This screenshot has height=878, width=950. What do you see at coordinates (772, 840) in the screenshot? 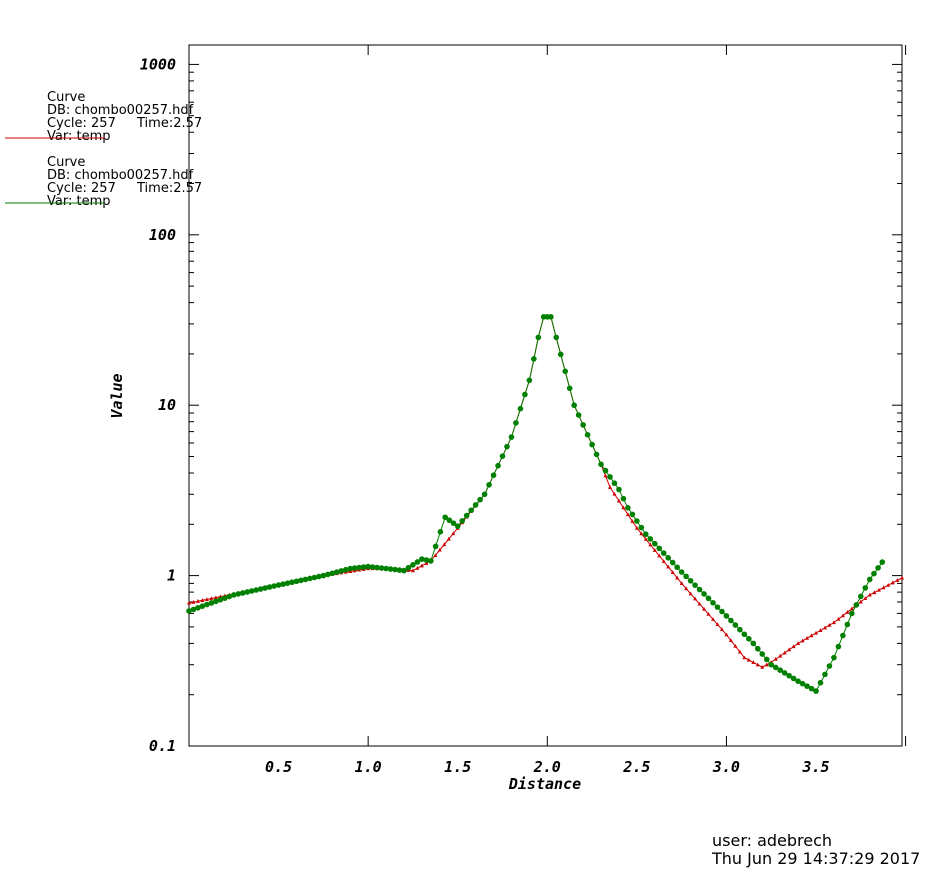
I see `footer-user: user: adebrech` at bounding box center [772, 840].